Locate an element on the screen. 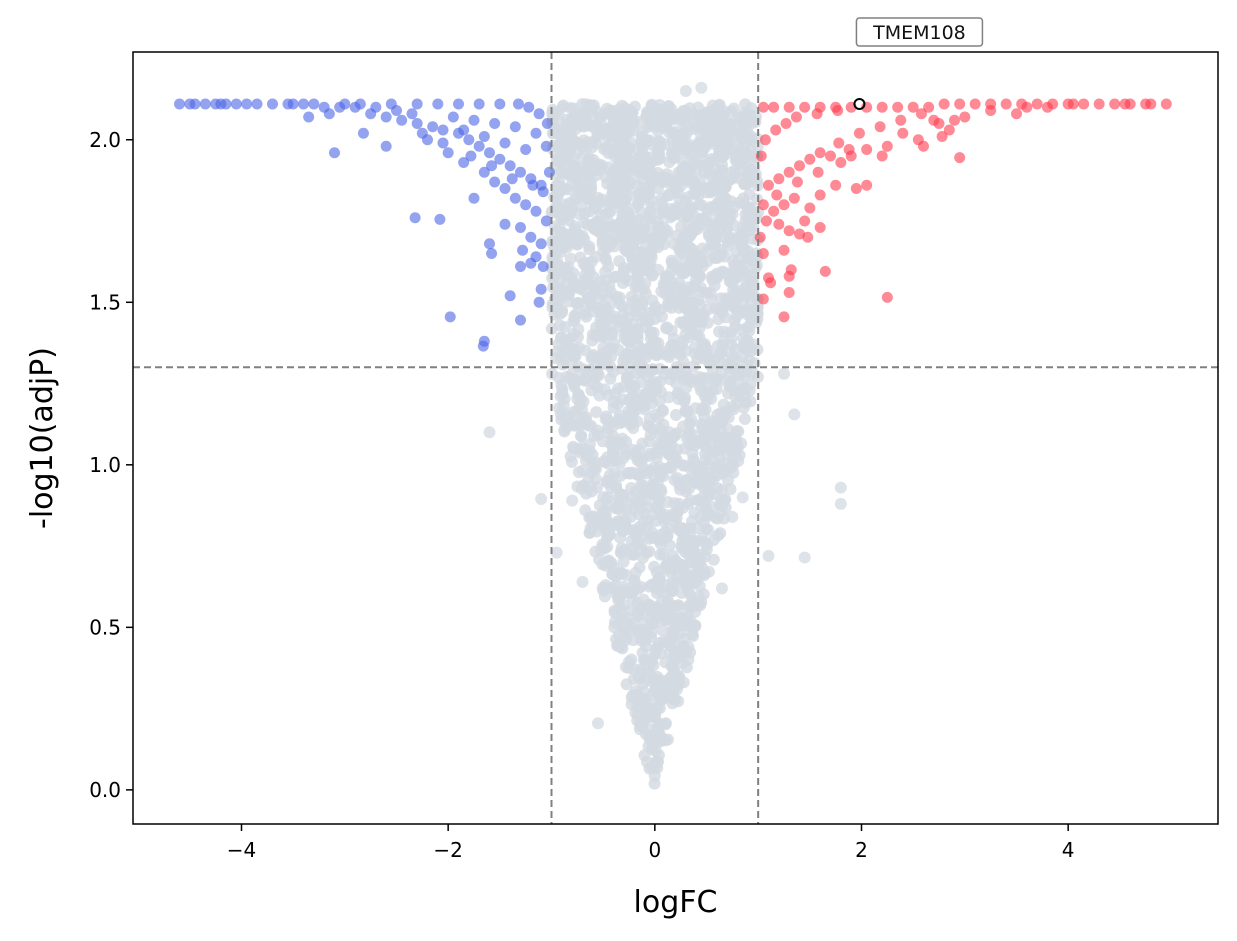 This screenshot has width=1237, height=941. x-tick-label: 0 is located at coordinates (654, 850).